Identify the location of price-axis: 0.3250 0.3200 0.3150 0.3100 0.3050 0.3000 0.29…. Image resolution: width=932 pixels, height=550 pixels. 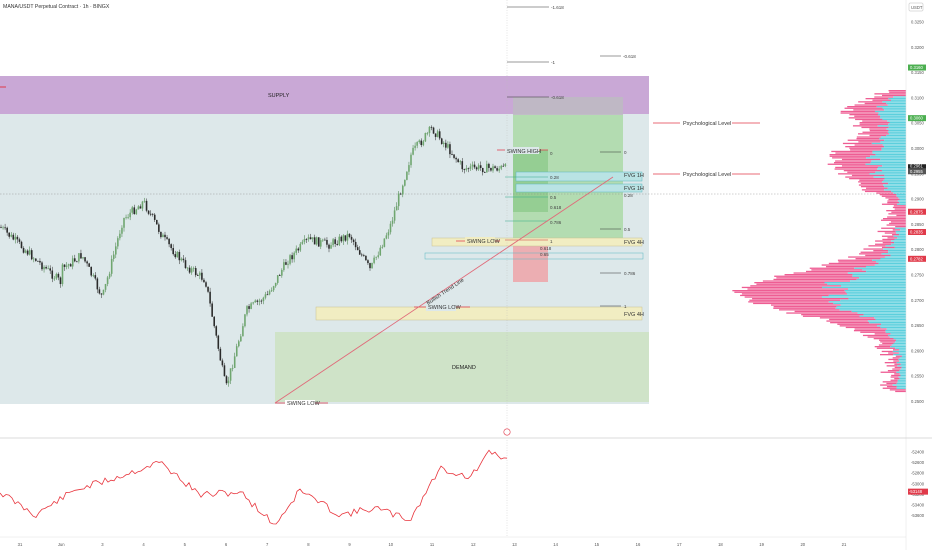
(917, 212).